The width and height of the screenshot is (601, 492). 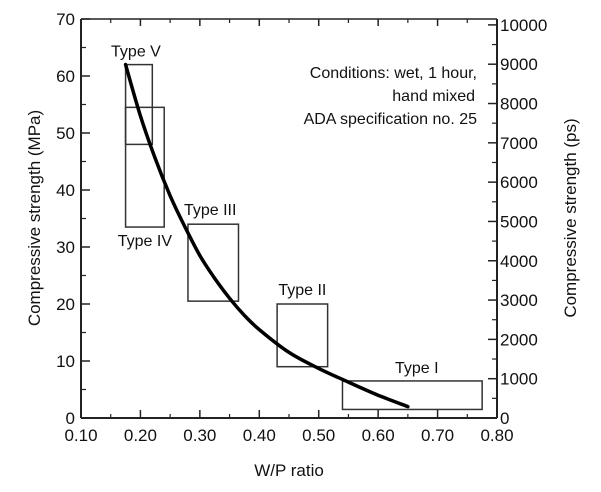 What do you see at coordinates (139, 104) in the screenshot?
I see `type-v-range-box` at bounding box center [139, 104].